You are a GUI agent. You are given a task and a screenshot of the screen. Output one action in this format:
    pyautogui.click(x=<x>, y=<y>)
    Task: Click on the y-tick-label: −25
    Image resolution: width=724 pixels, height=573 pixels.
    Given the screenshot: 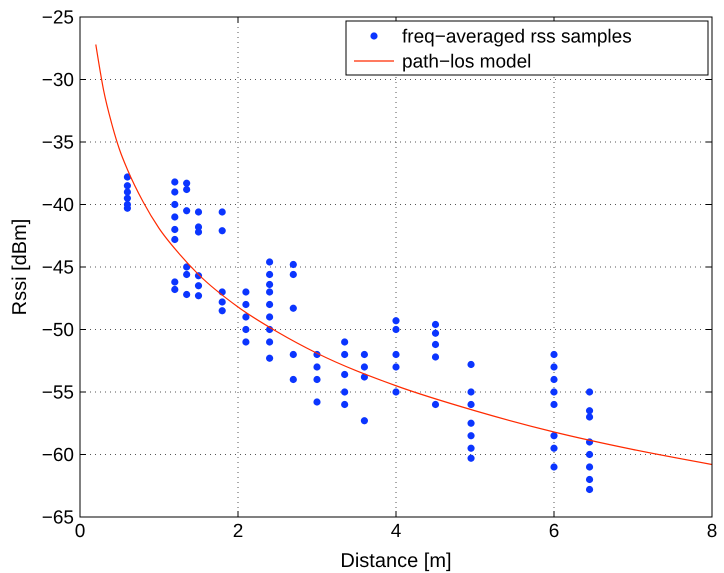 What is the action you would take?
    pyautogui.click(x=58, y=18)
    